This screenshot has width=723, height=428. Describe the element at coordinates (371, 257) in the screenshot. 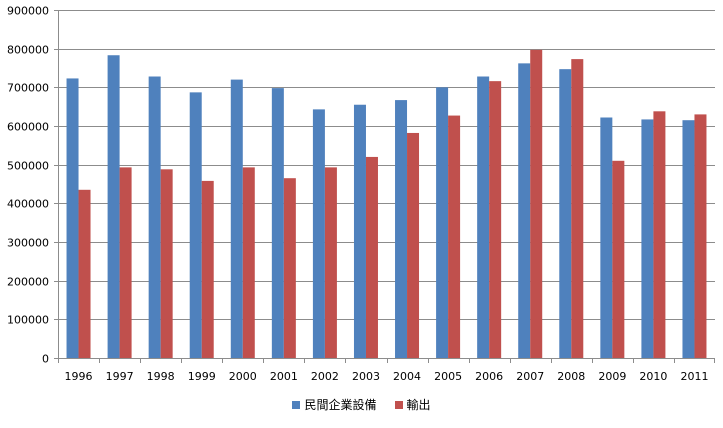

I see `bar-series-1-2003` at that location.